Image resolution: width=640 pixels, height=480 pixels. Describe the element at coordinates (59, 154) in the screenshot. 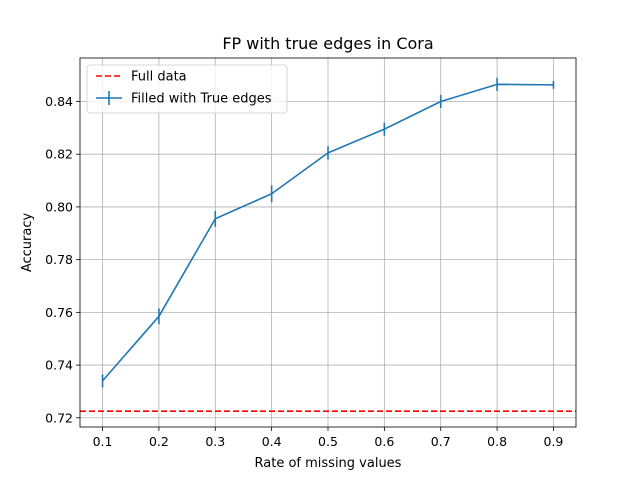

I see `y-tick-label: 0.82` at that location.